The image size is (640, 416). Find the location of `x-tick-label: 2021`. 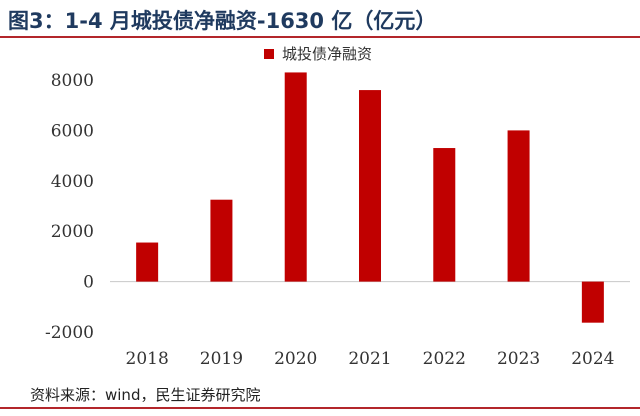

x-tick-label: 2021 is located at coordinates (369, 359).